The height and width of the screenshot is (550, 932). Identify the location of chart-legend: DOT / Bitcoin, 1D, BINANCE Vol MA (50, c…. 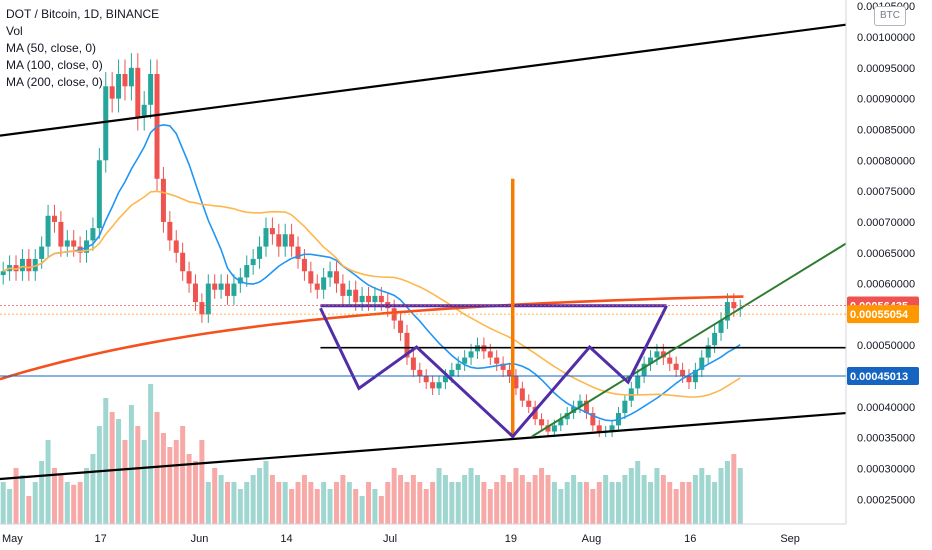
(82, 48).